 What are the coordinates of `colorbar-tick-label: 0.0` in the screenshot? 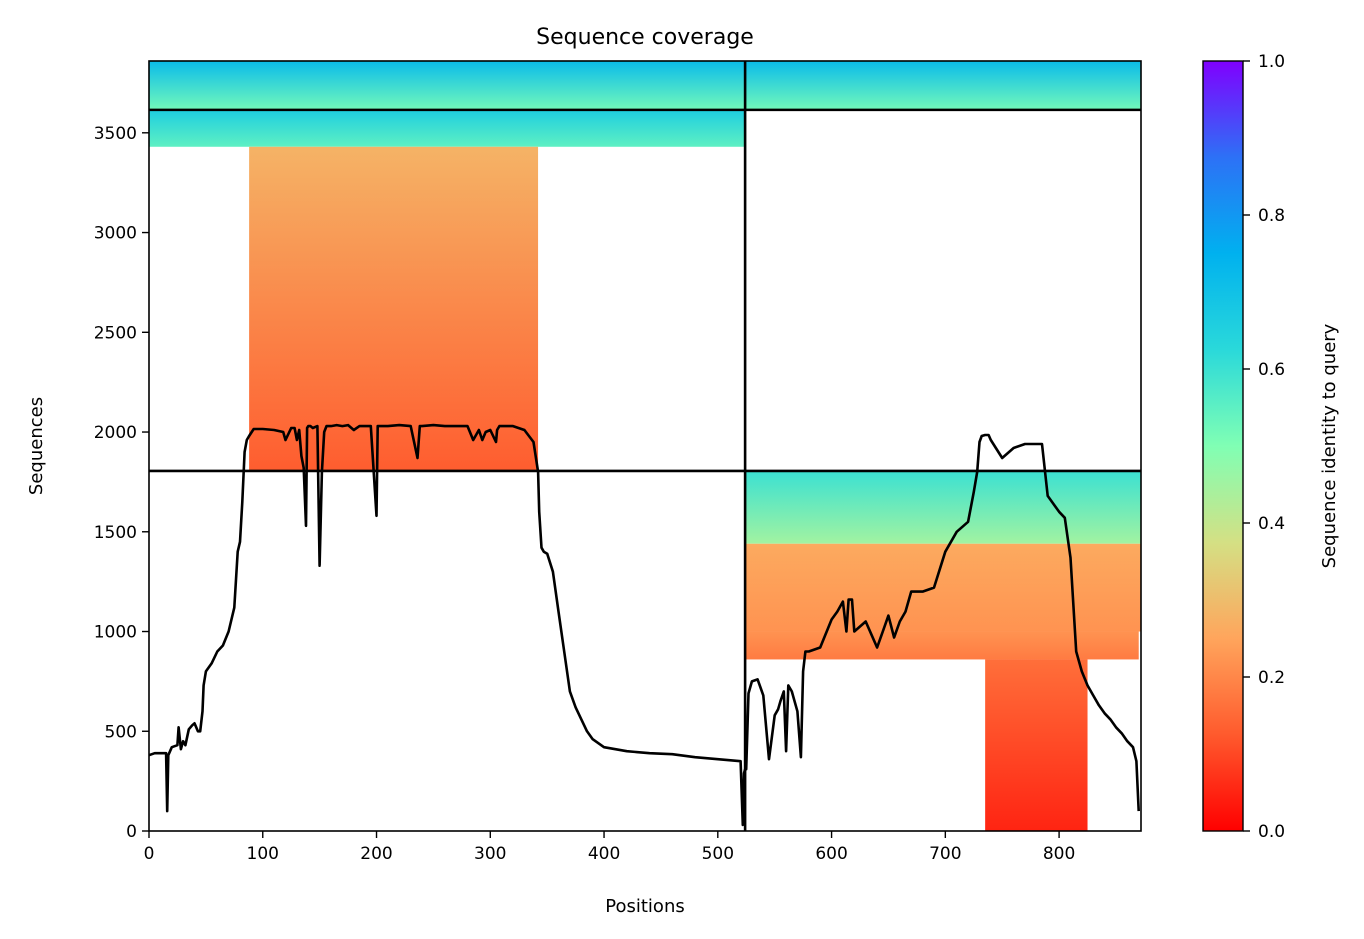 It's located at (1271, 832).